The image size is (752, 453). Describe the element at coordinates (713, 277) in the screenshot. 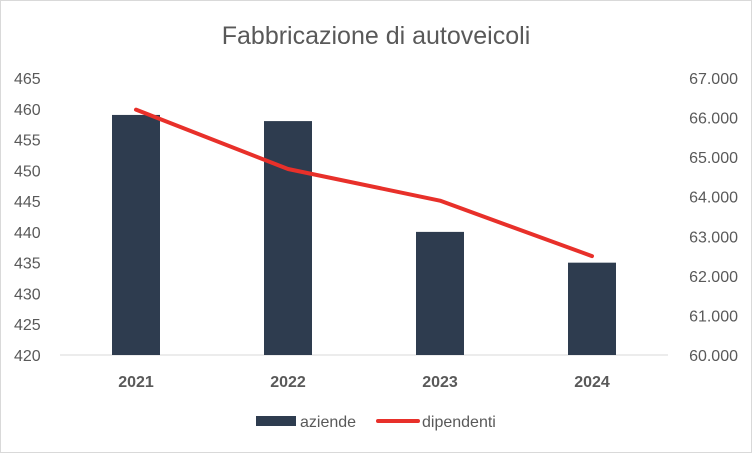

I see `right-tick-label: 62.000` at that location.